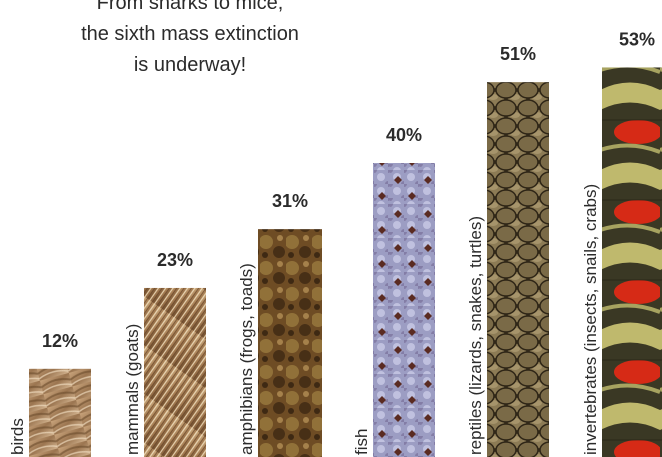  I want to click on value-label-mammals: 23%, so click(175, 260).